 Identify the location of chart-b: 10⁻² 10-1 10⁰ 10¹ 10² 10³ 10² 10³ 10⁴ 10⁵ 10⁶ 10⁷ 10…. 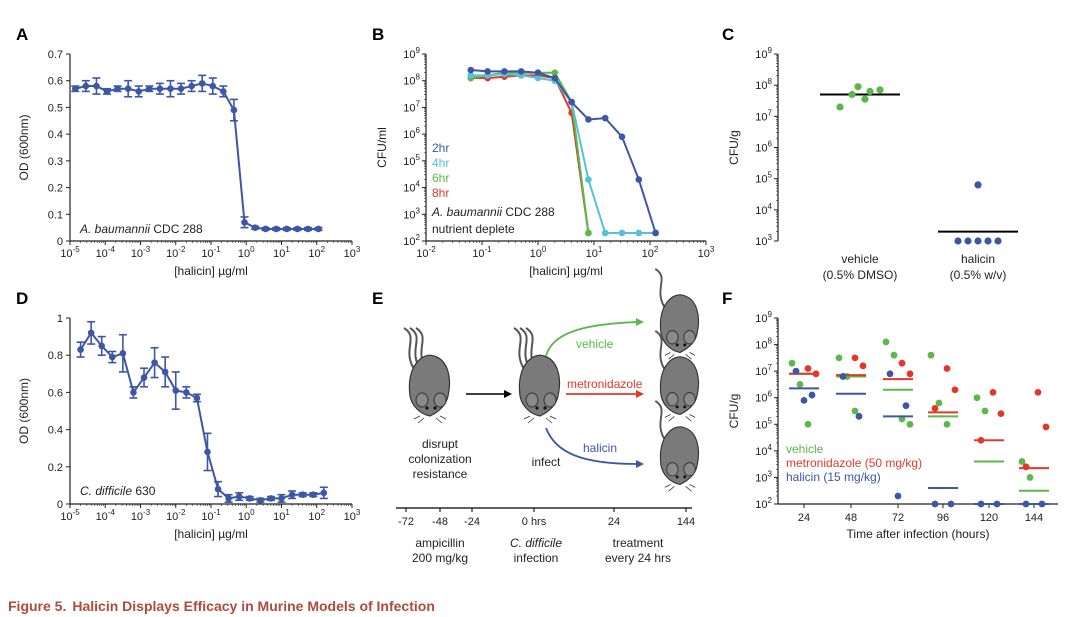
(545, 162).